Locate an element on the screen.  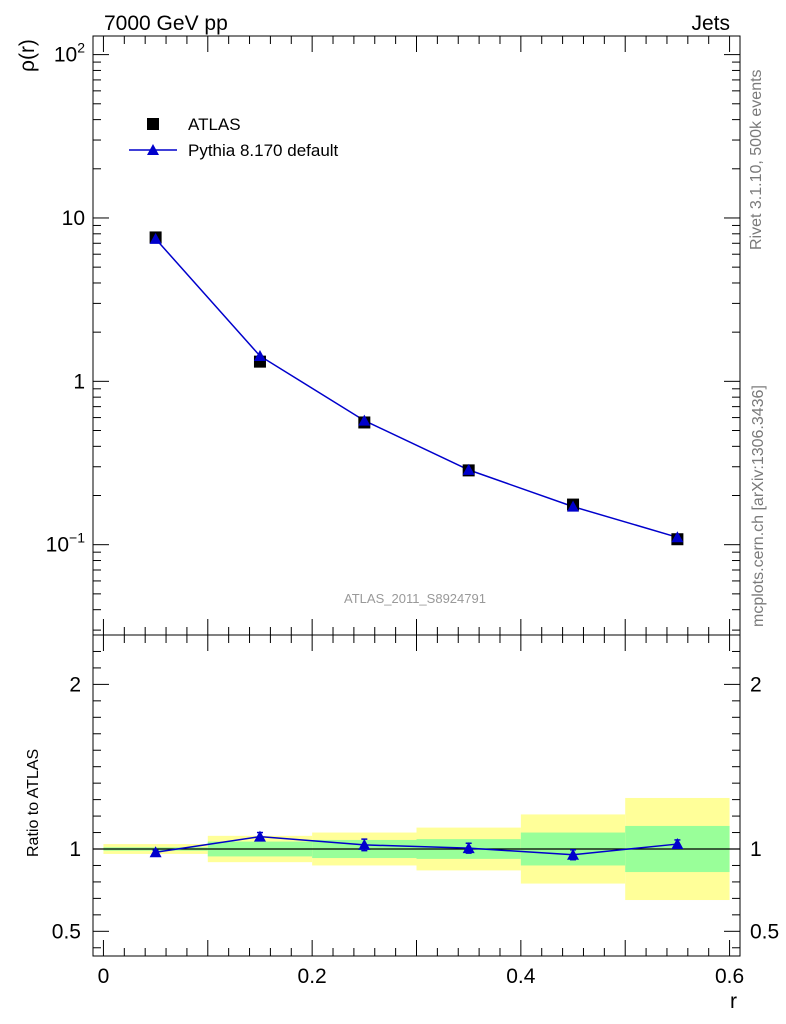
ratio-x-tick-label: 0.2 is located at coordinates (312, 976).